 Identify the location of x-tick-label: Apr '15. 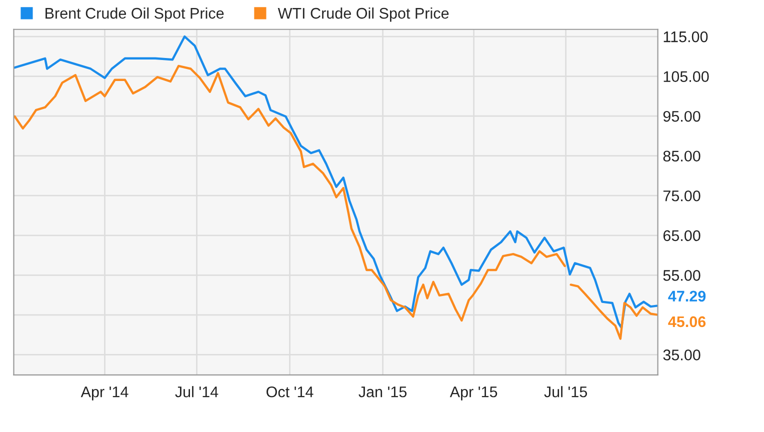
(474, 393).